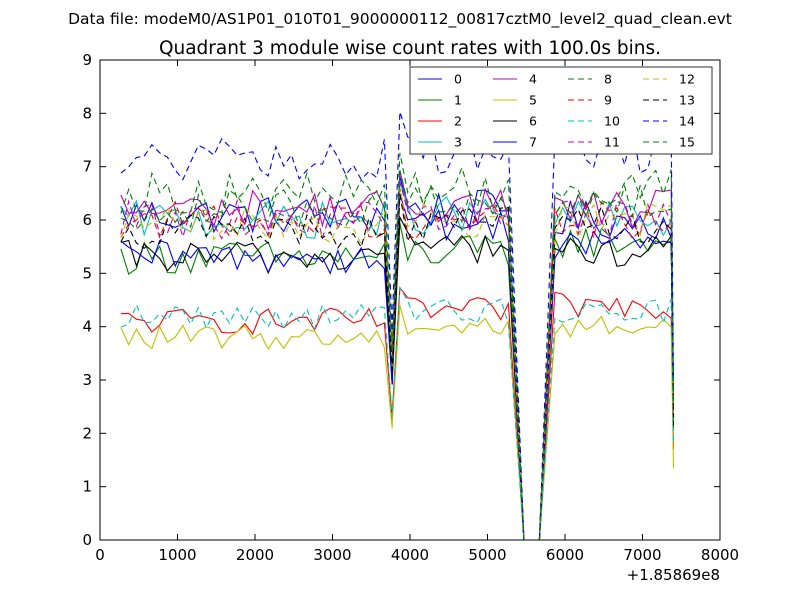 The width and height of the screenshot is (800, 600). I want to click on y-tick-label: 2, so click(87, 433).